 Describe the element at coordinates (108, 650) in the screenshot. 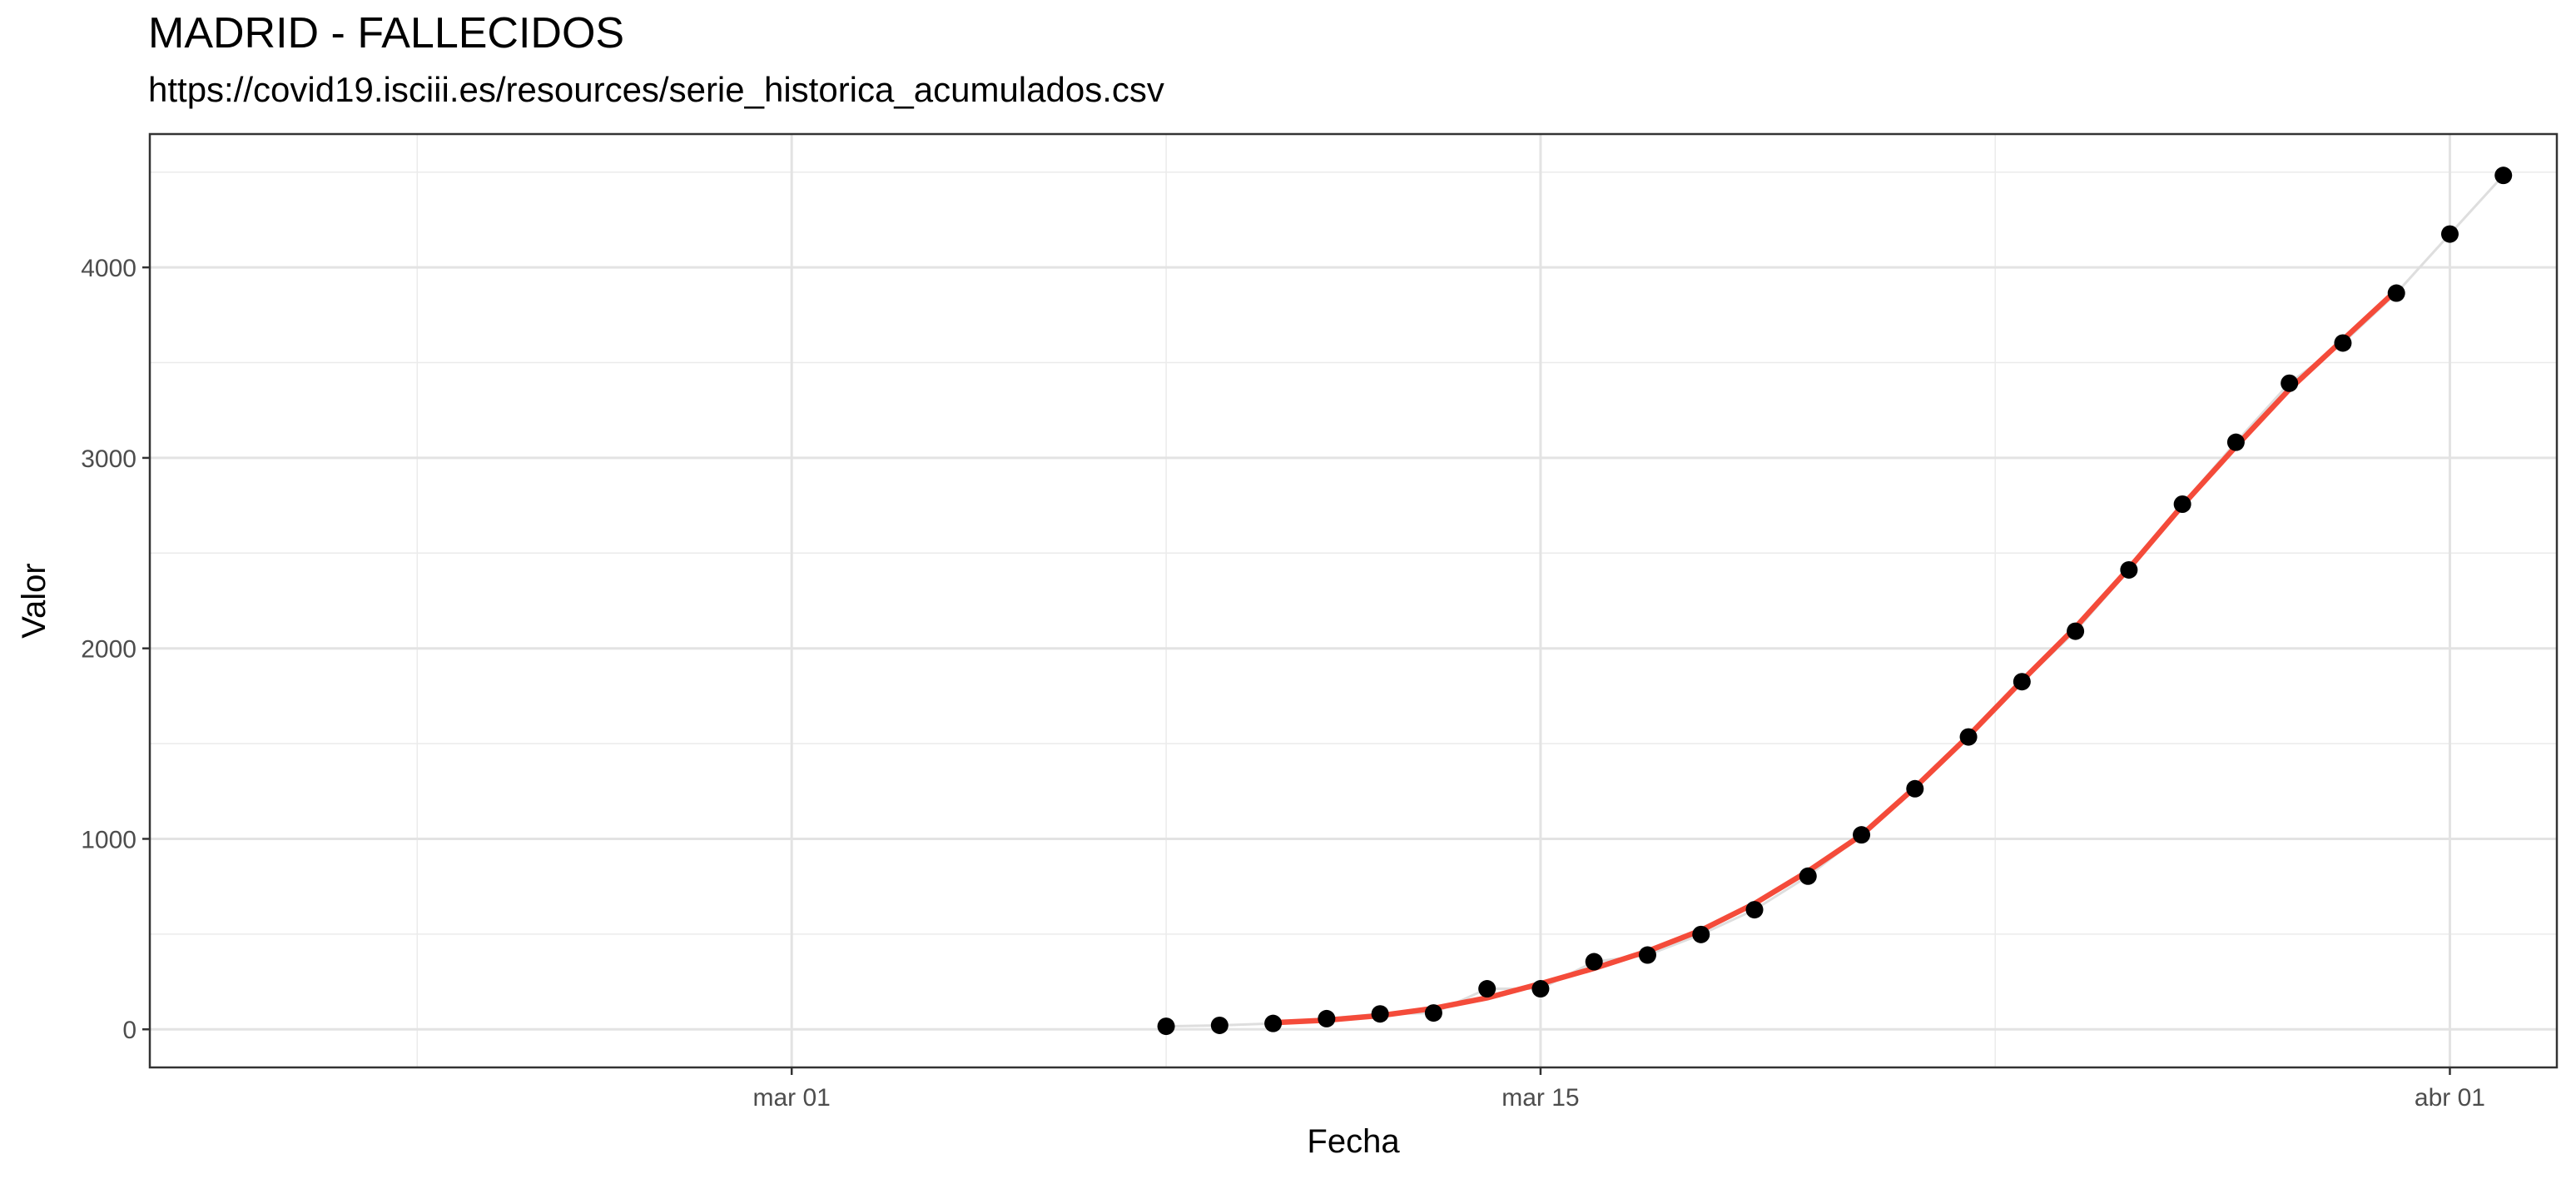

I see `y-tick-label-2: 2000` at that location.